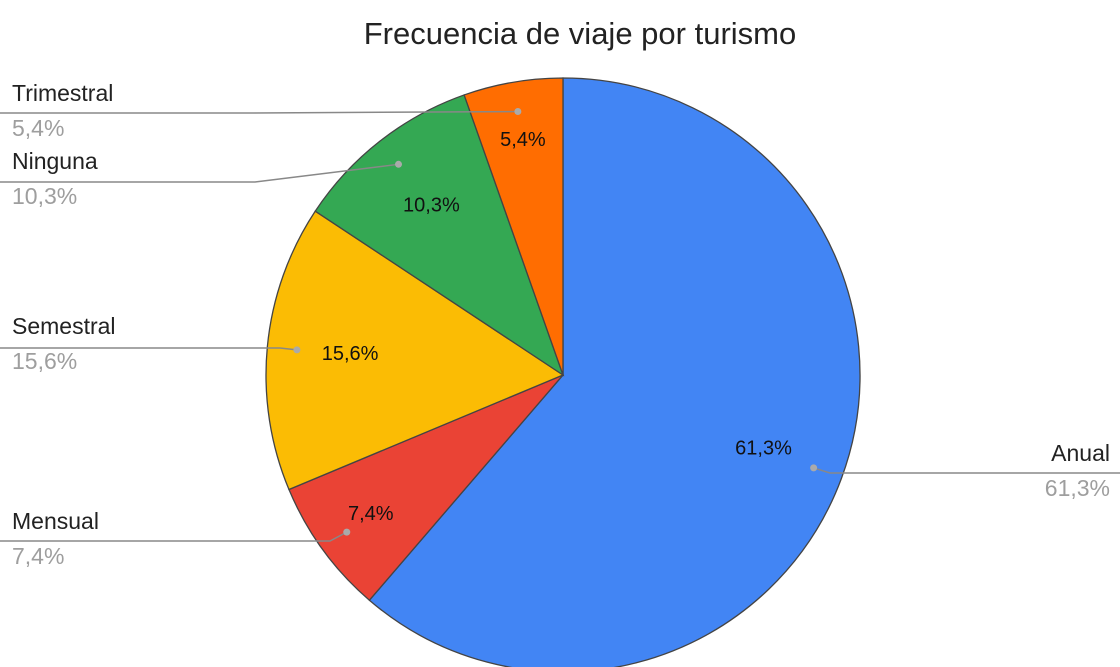 The width and height of the screenshot is (1120, 667). I want to click on legend-value: 61,3%, so click(1077, 488).